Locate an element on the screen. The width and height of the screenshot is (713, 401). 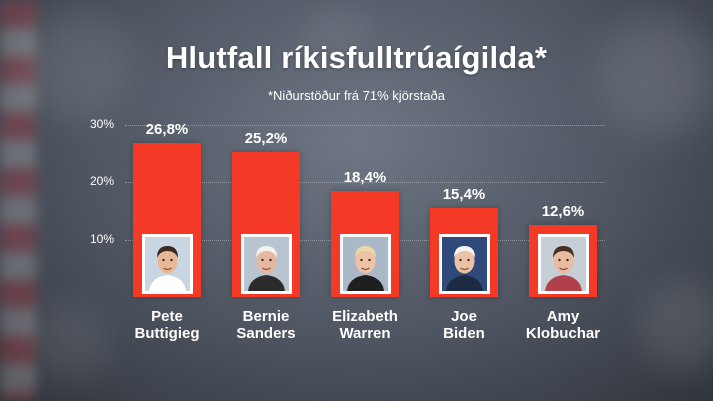
y-tick-label: 30% is located at coordinates (101, 123).